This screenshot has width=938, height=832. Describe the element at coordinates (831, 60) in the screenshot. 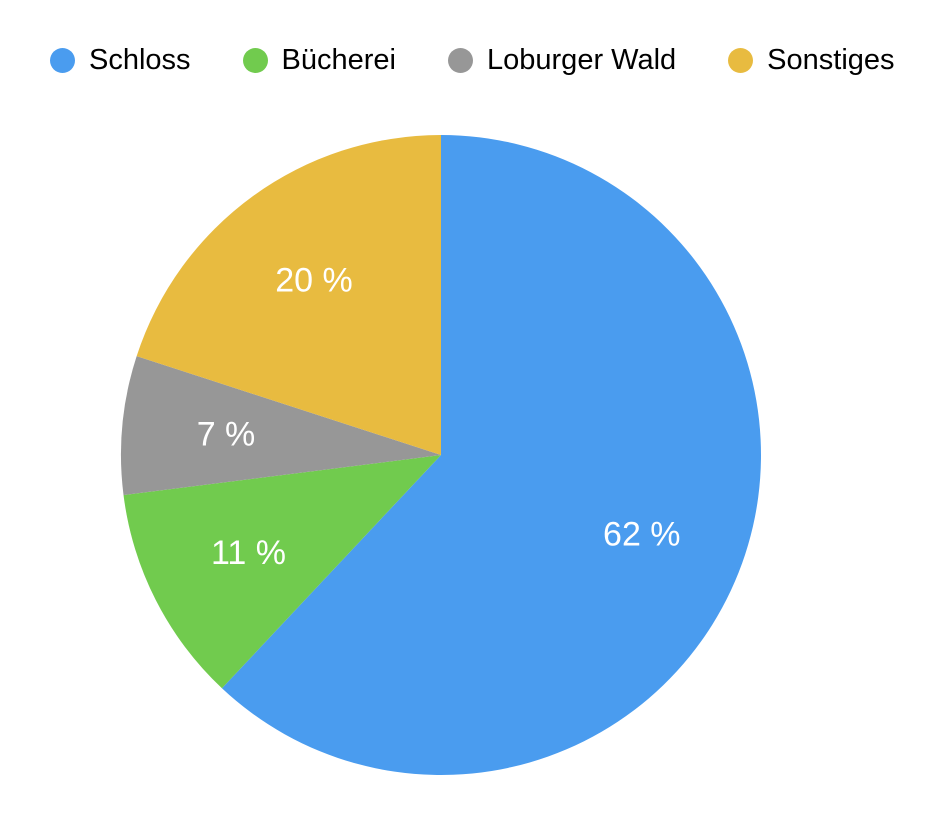

I see `legend-label: Sonstiges` at that location.